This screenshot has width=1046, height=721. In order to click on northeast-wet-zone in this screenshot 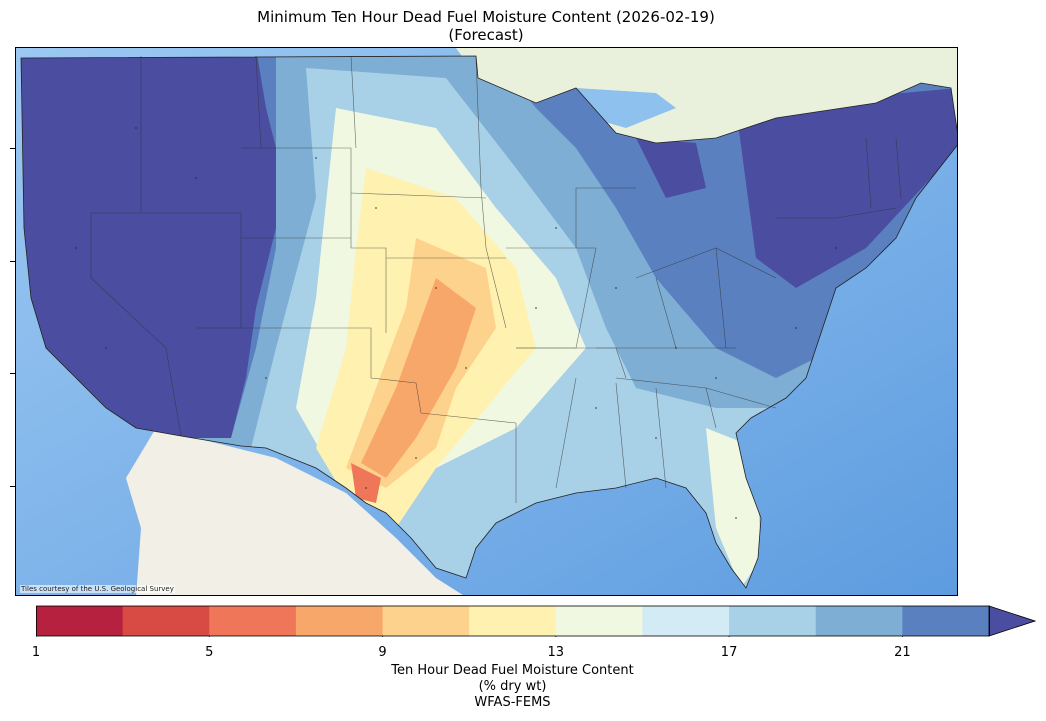, I will do `click(846, 188)`.